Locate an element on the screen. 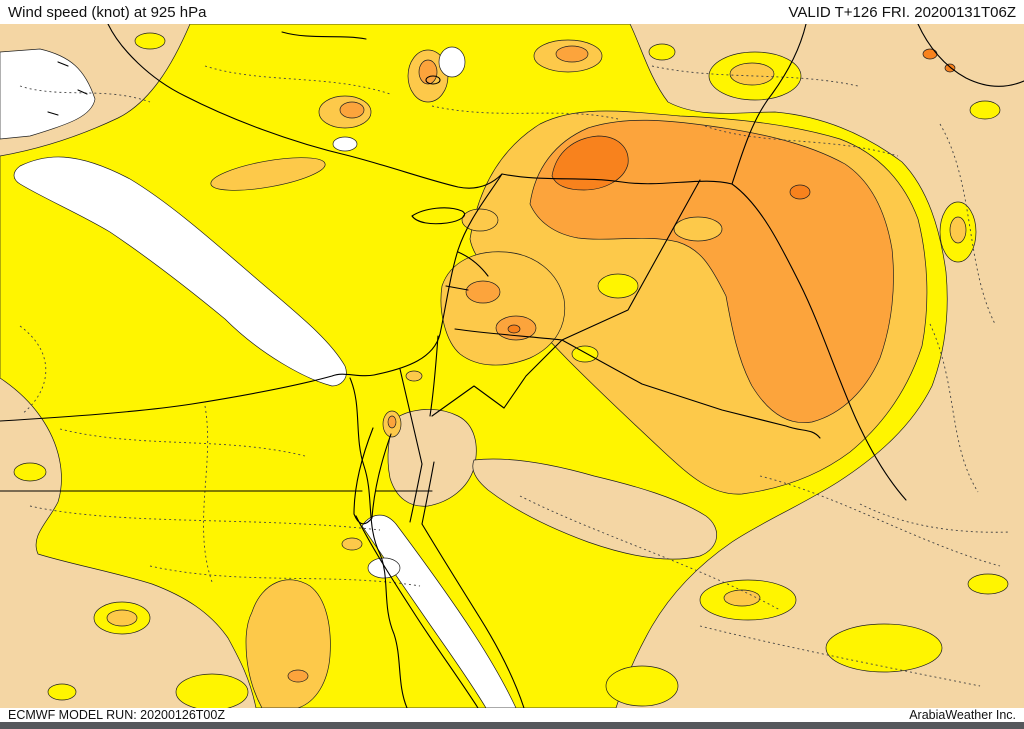 The height and width of the screenshot is (729, 1024). red-sea-east-coast is located at coordinates (473, 615).